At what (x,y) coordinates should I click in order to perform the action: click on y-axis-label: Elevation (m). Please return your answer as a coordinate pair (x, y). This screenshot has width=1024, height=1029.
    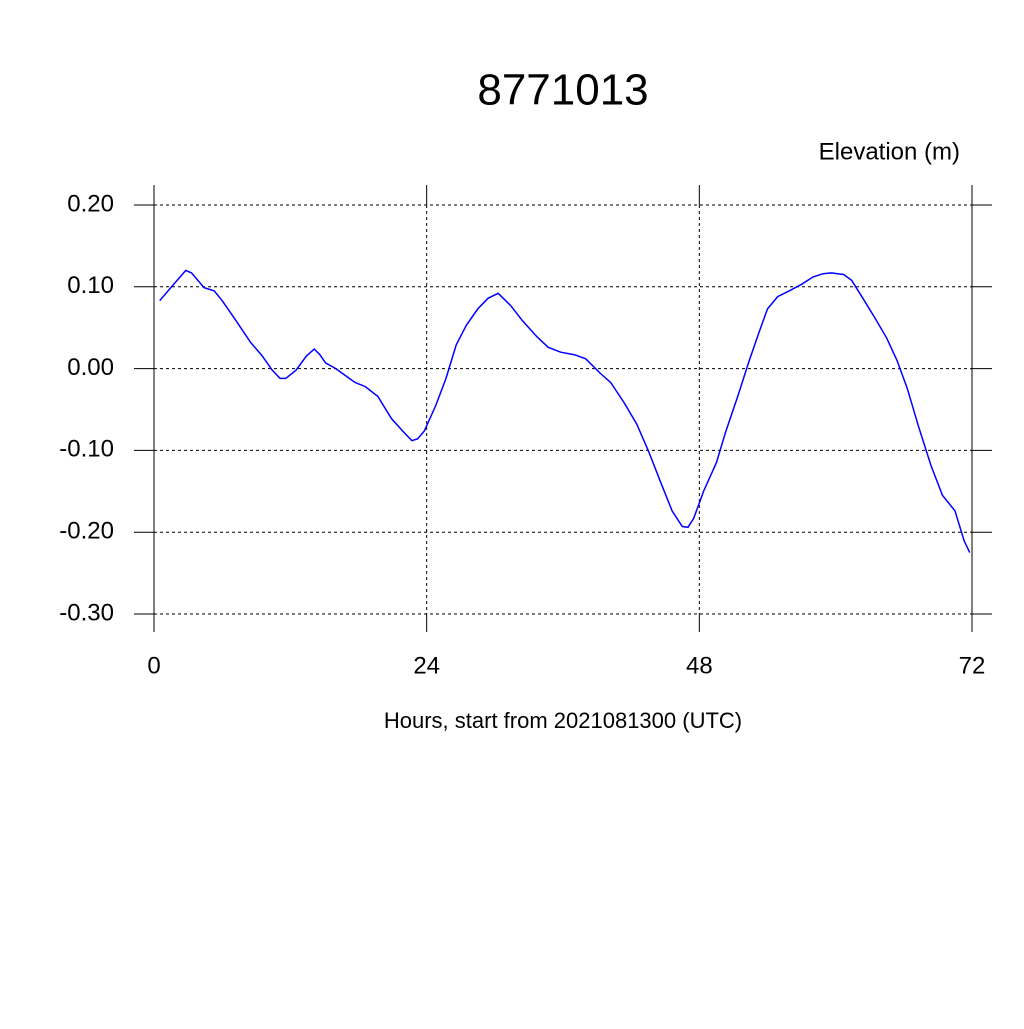
    Looking at the image, I should click on (889, 151).